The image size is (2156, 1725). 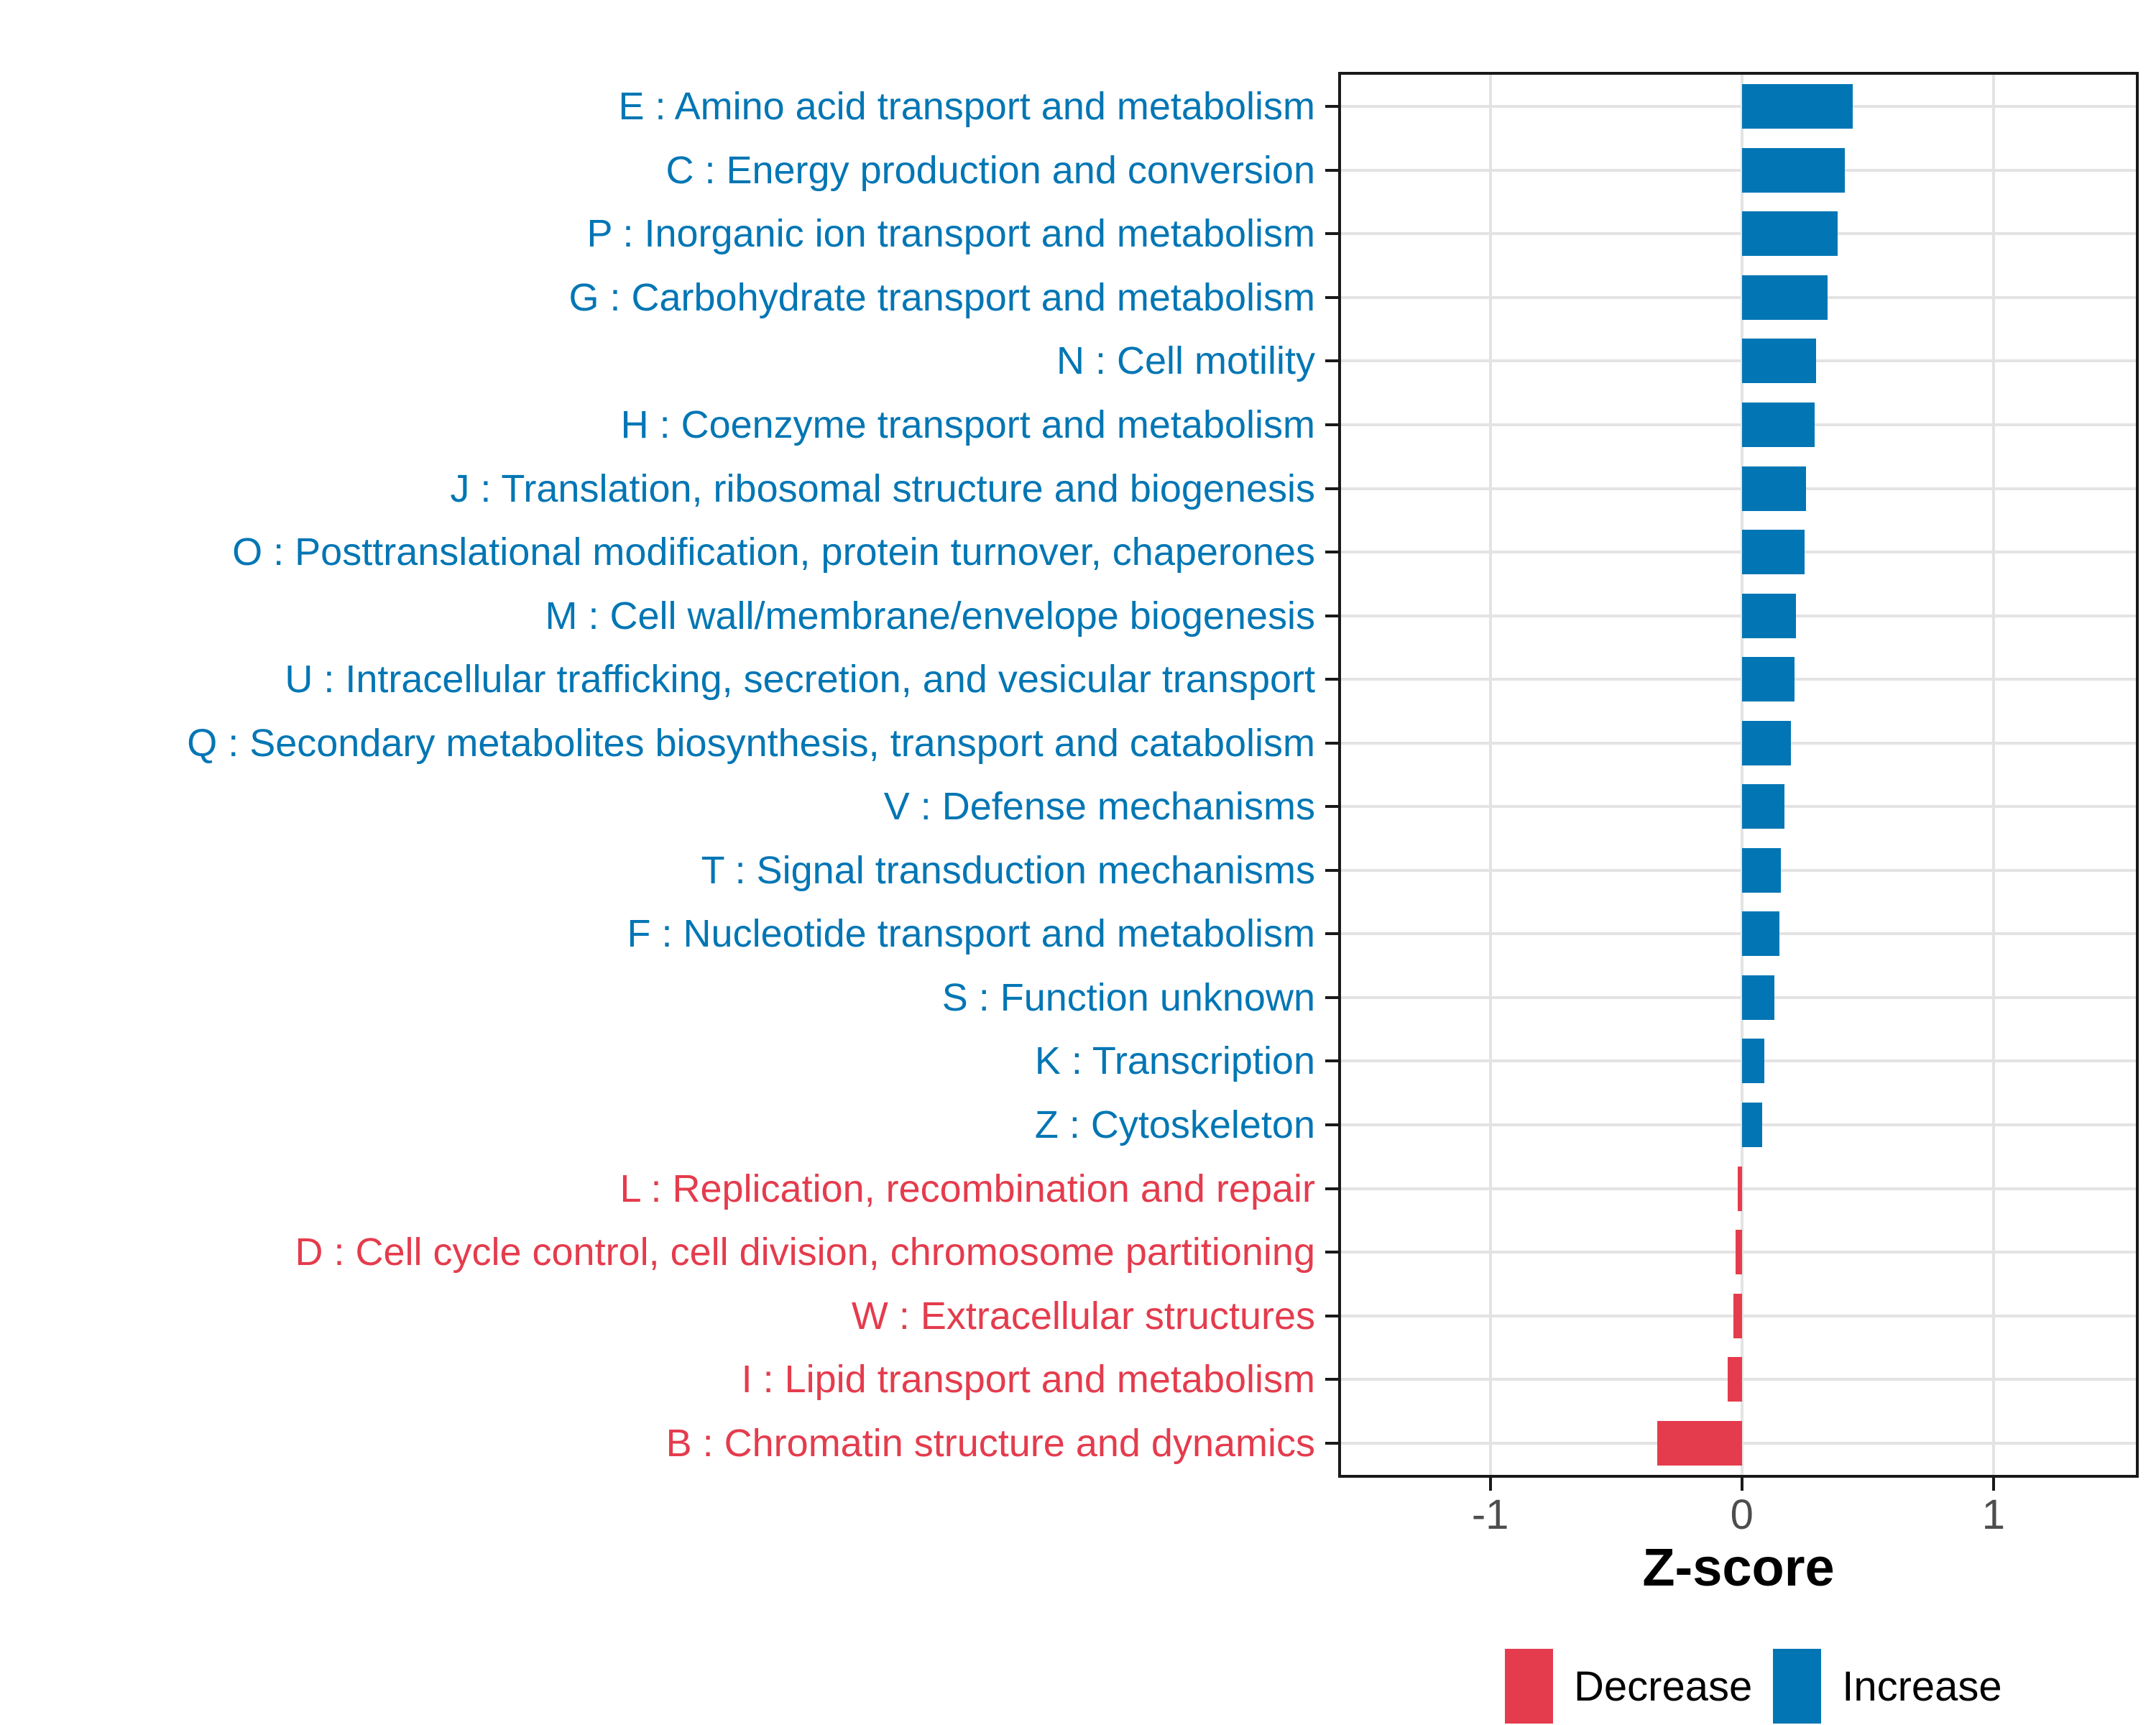 I want to click on x-tick-label: 0, so click(x=1742, y=1514).